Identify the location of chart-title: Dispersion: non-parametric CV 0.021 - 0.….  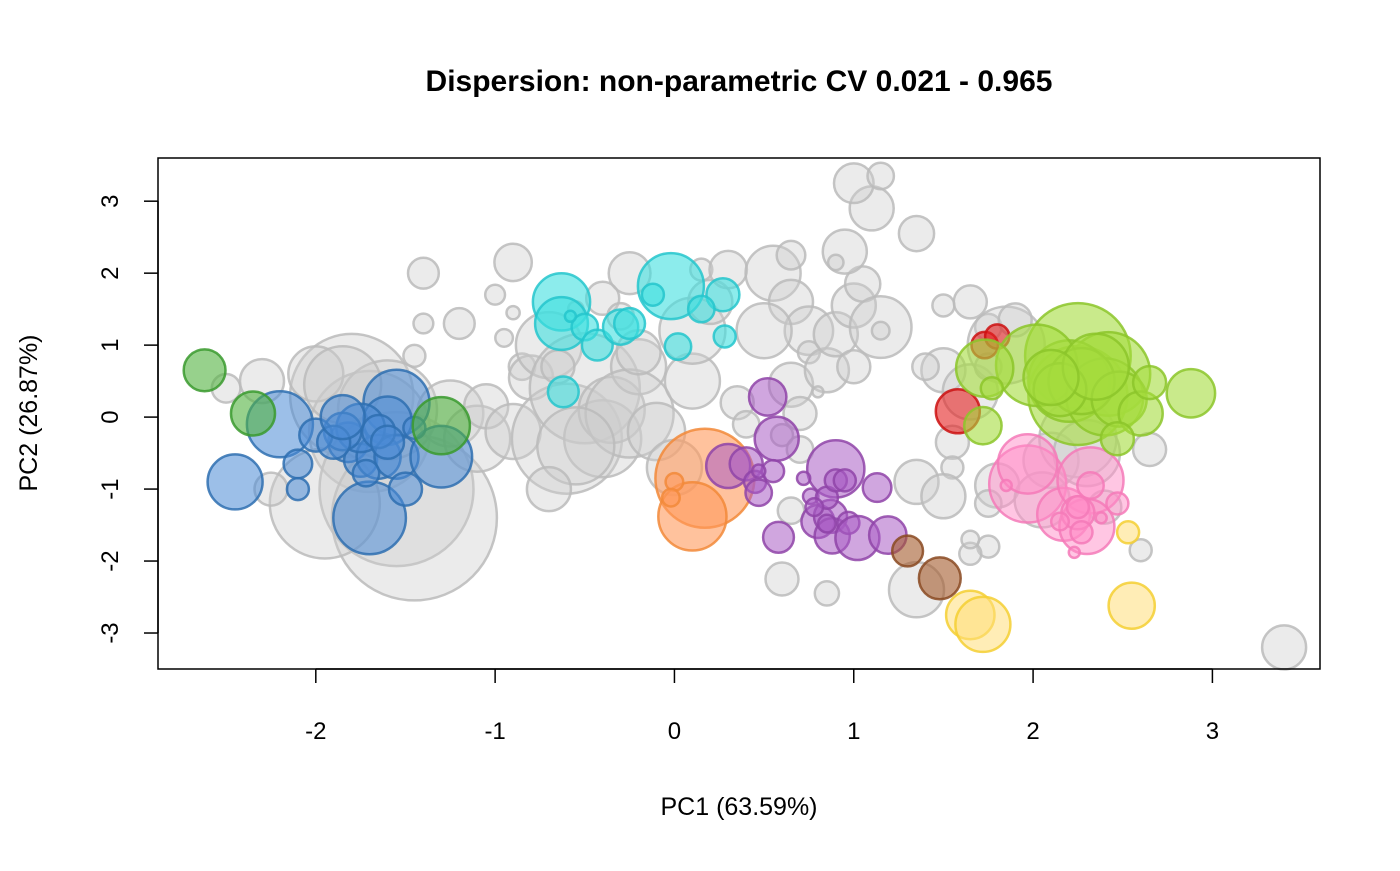
(739, 81).